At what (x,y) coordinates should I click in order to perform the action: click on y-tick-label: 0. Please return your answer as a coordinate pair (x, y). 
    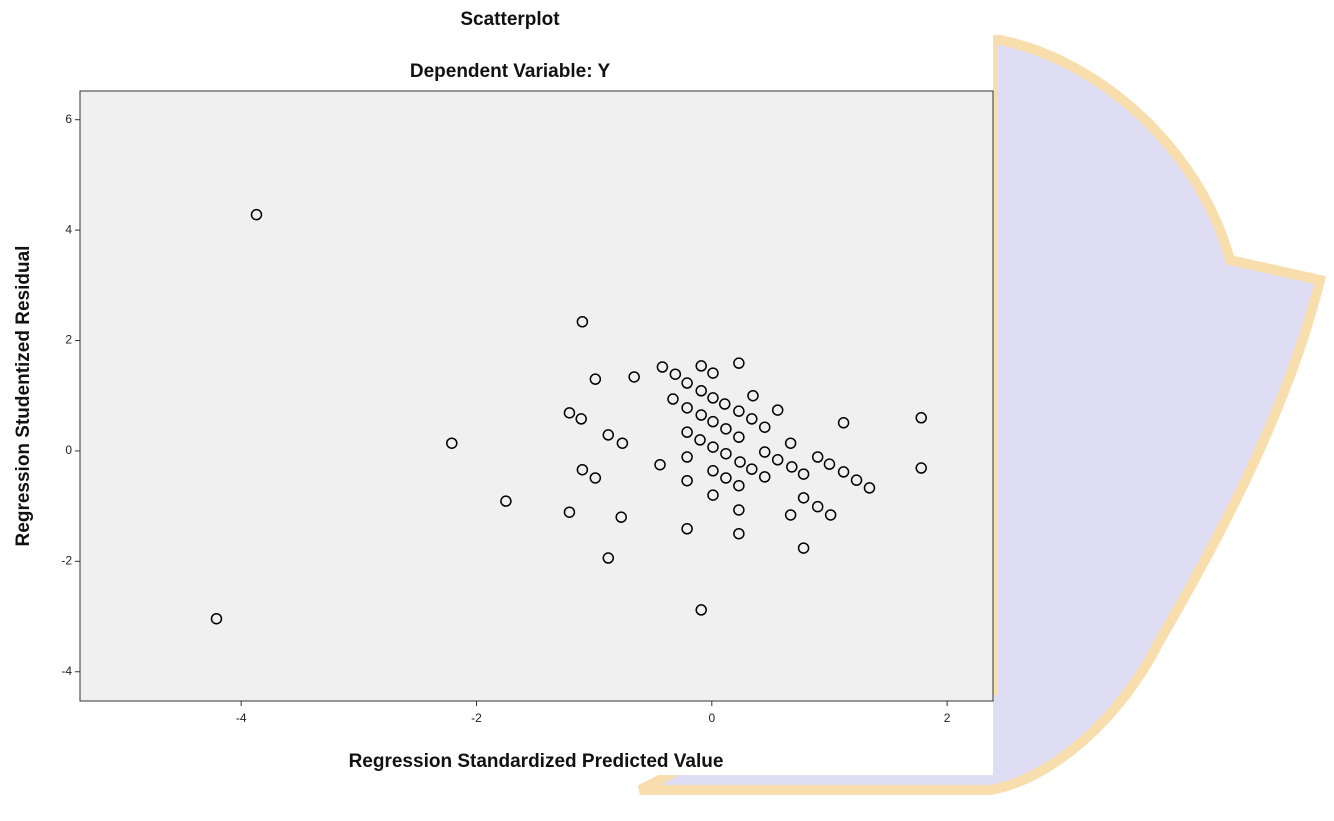
    Looking at the image, I should click on (68, 450).